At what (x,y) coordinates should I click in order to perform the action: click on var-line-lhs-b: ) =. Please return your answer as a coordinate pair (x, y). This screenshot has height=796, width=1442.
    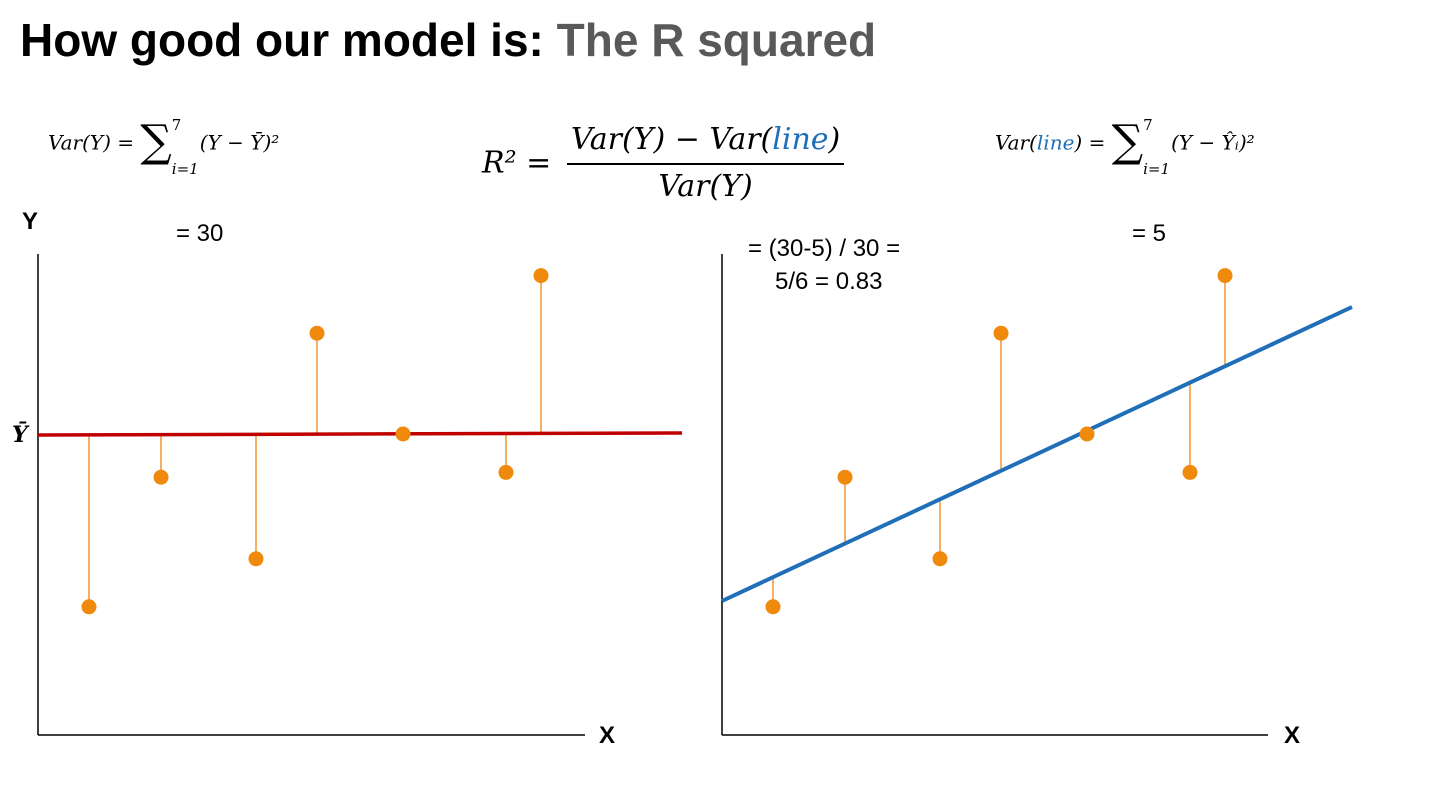
    Looking at the image, I should click on (1090, 142).